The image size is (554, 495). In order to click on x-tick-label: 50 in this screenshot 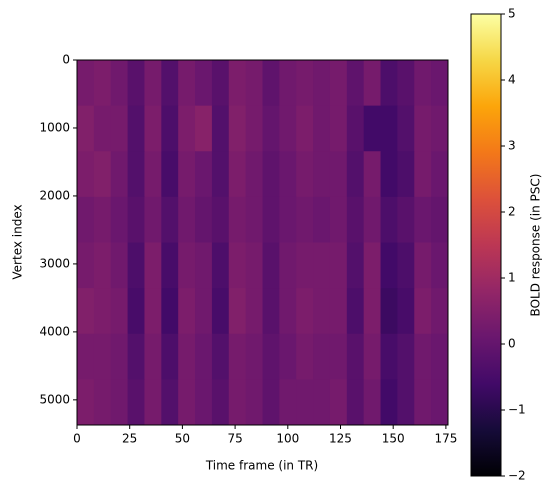, I will do `click(182, 439)`.